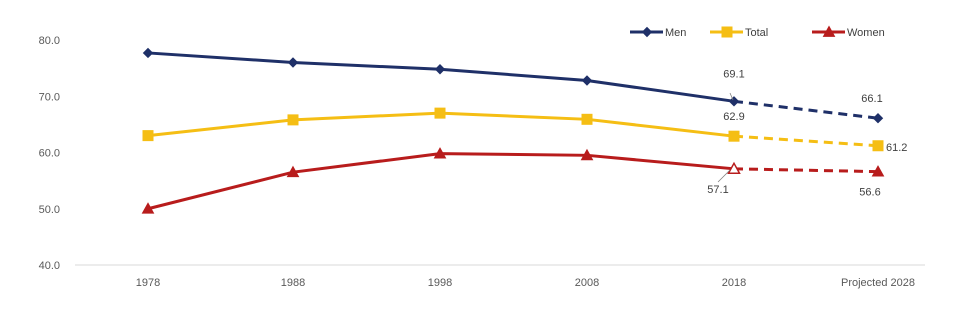 The width and height of the screenshot is (959, 335). Describe the element at coordinates (733, 117) in the screenshot. I see `data-label: 62.9` at that location.